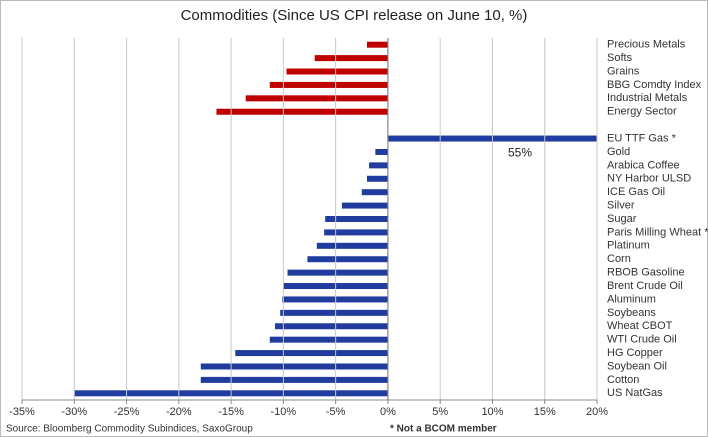  Describe the element at coordinates (336, 412) in the screenshot. I see `x-tick-label: -5%` at that location.